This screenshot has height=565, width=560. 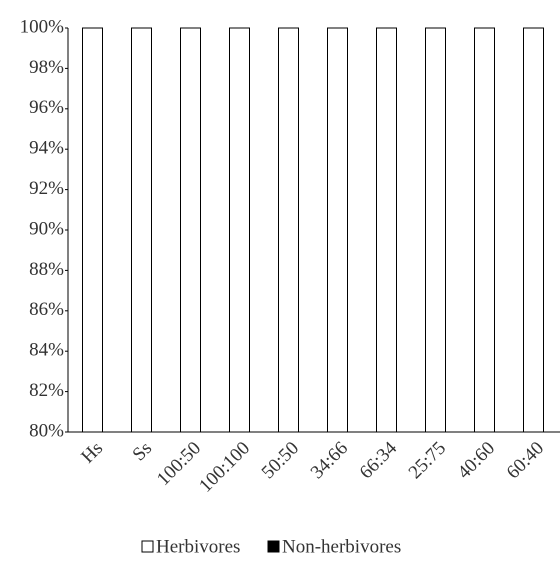 I want to click on x-tick-label: 60:40, so click(x=525, y=460).